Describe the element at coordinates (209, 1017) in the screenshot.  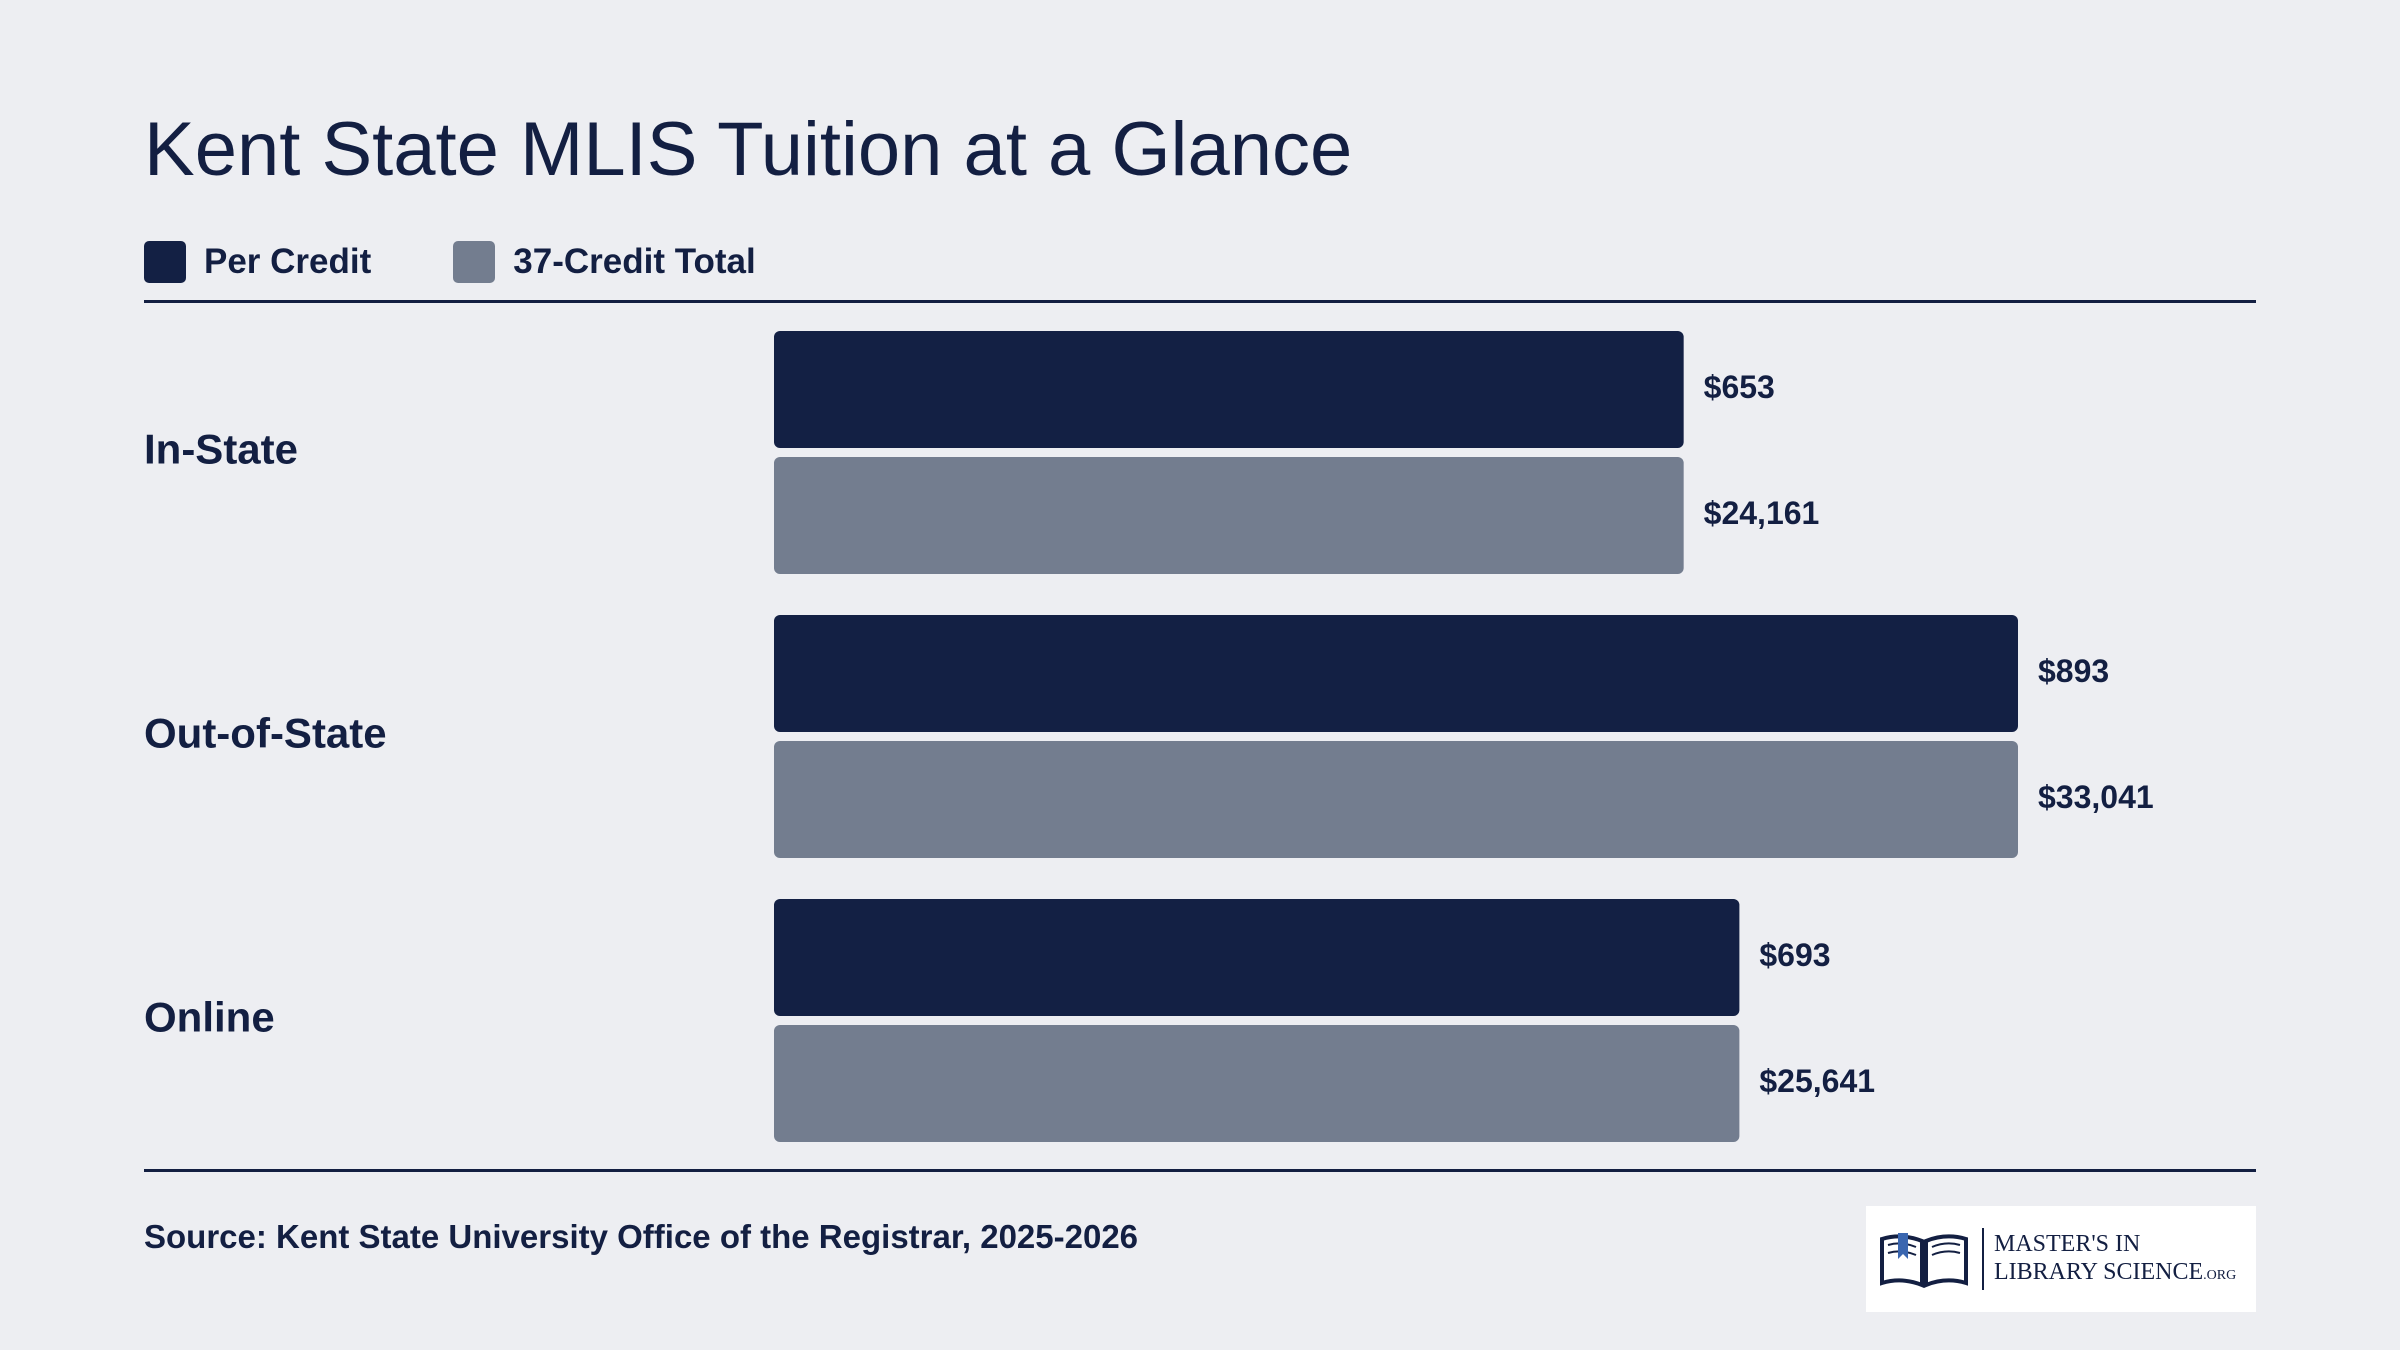
I see `category-label-online: Online` at that location.